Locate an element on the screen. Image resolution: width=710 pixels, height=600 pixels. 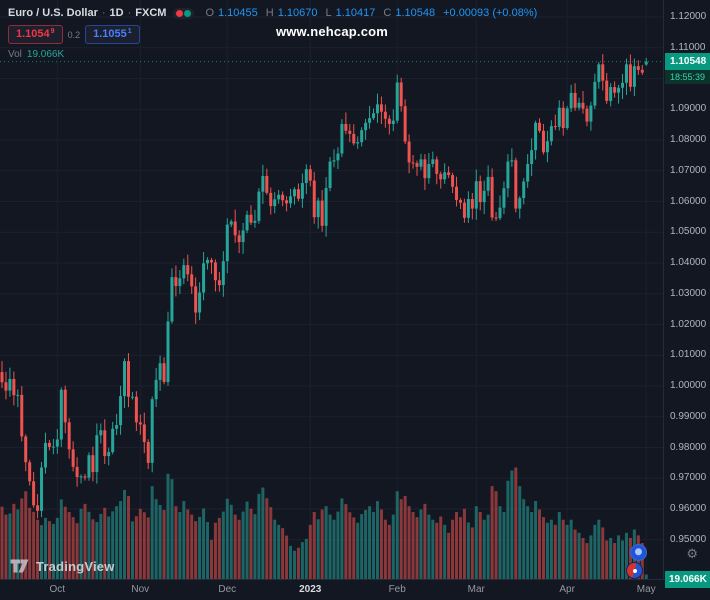
price-axis-label: 1.05000 is located at coordinates (688, 232).